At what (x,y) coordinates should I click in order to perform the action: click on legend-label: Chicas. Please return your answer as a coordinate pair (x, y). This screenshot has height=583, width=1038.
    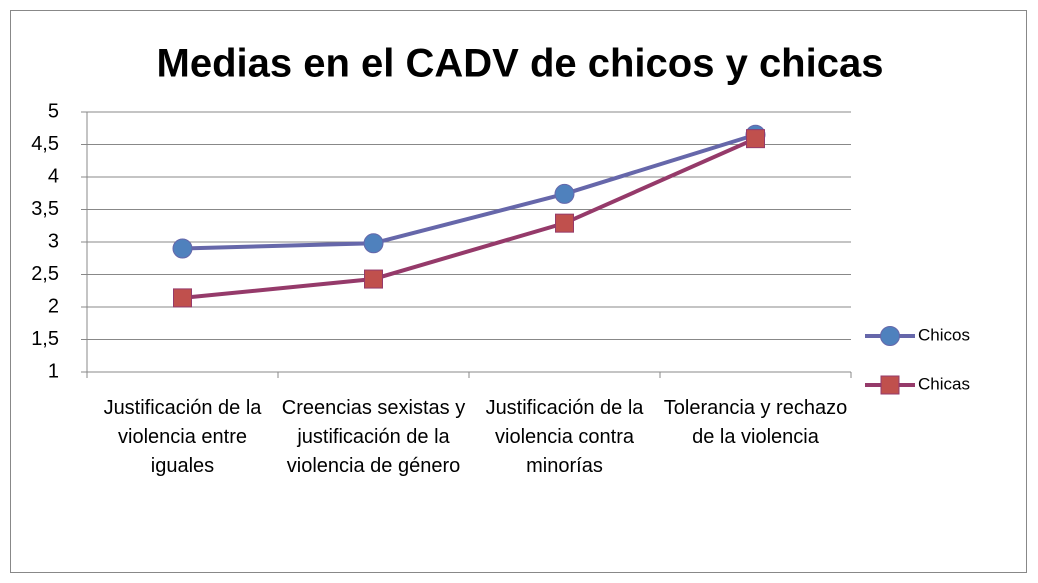
    Looking at the image, I should click on (944, 383).